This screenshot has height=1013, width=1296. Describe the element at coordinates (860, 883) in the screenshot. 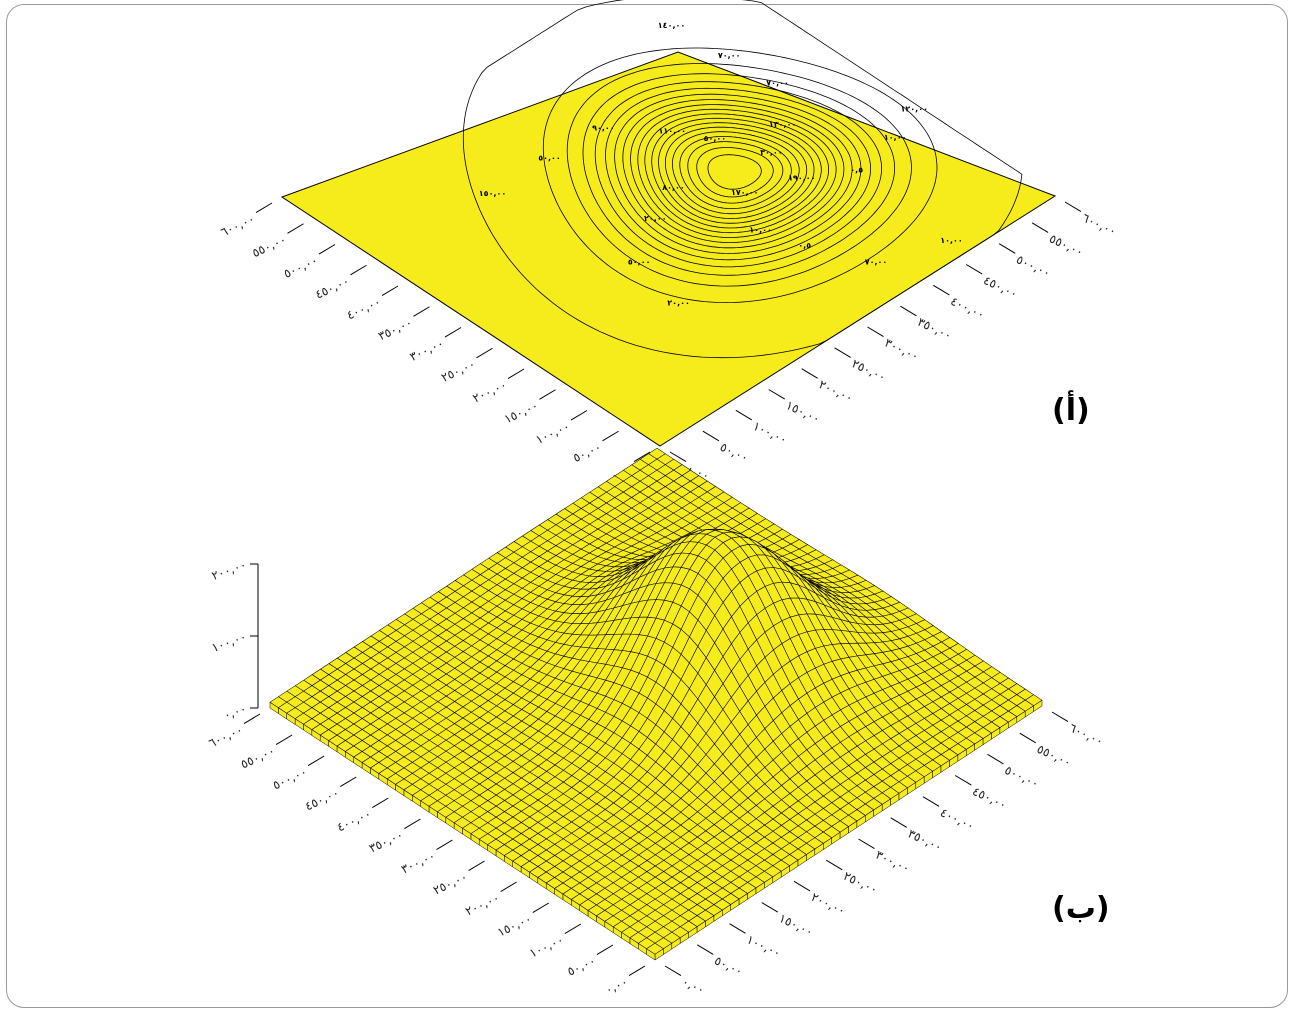

I see `x-tick-label: ٢٥٠,٠٠` at that location.